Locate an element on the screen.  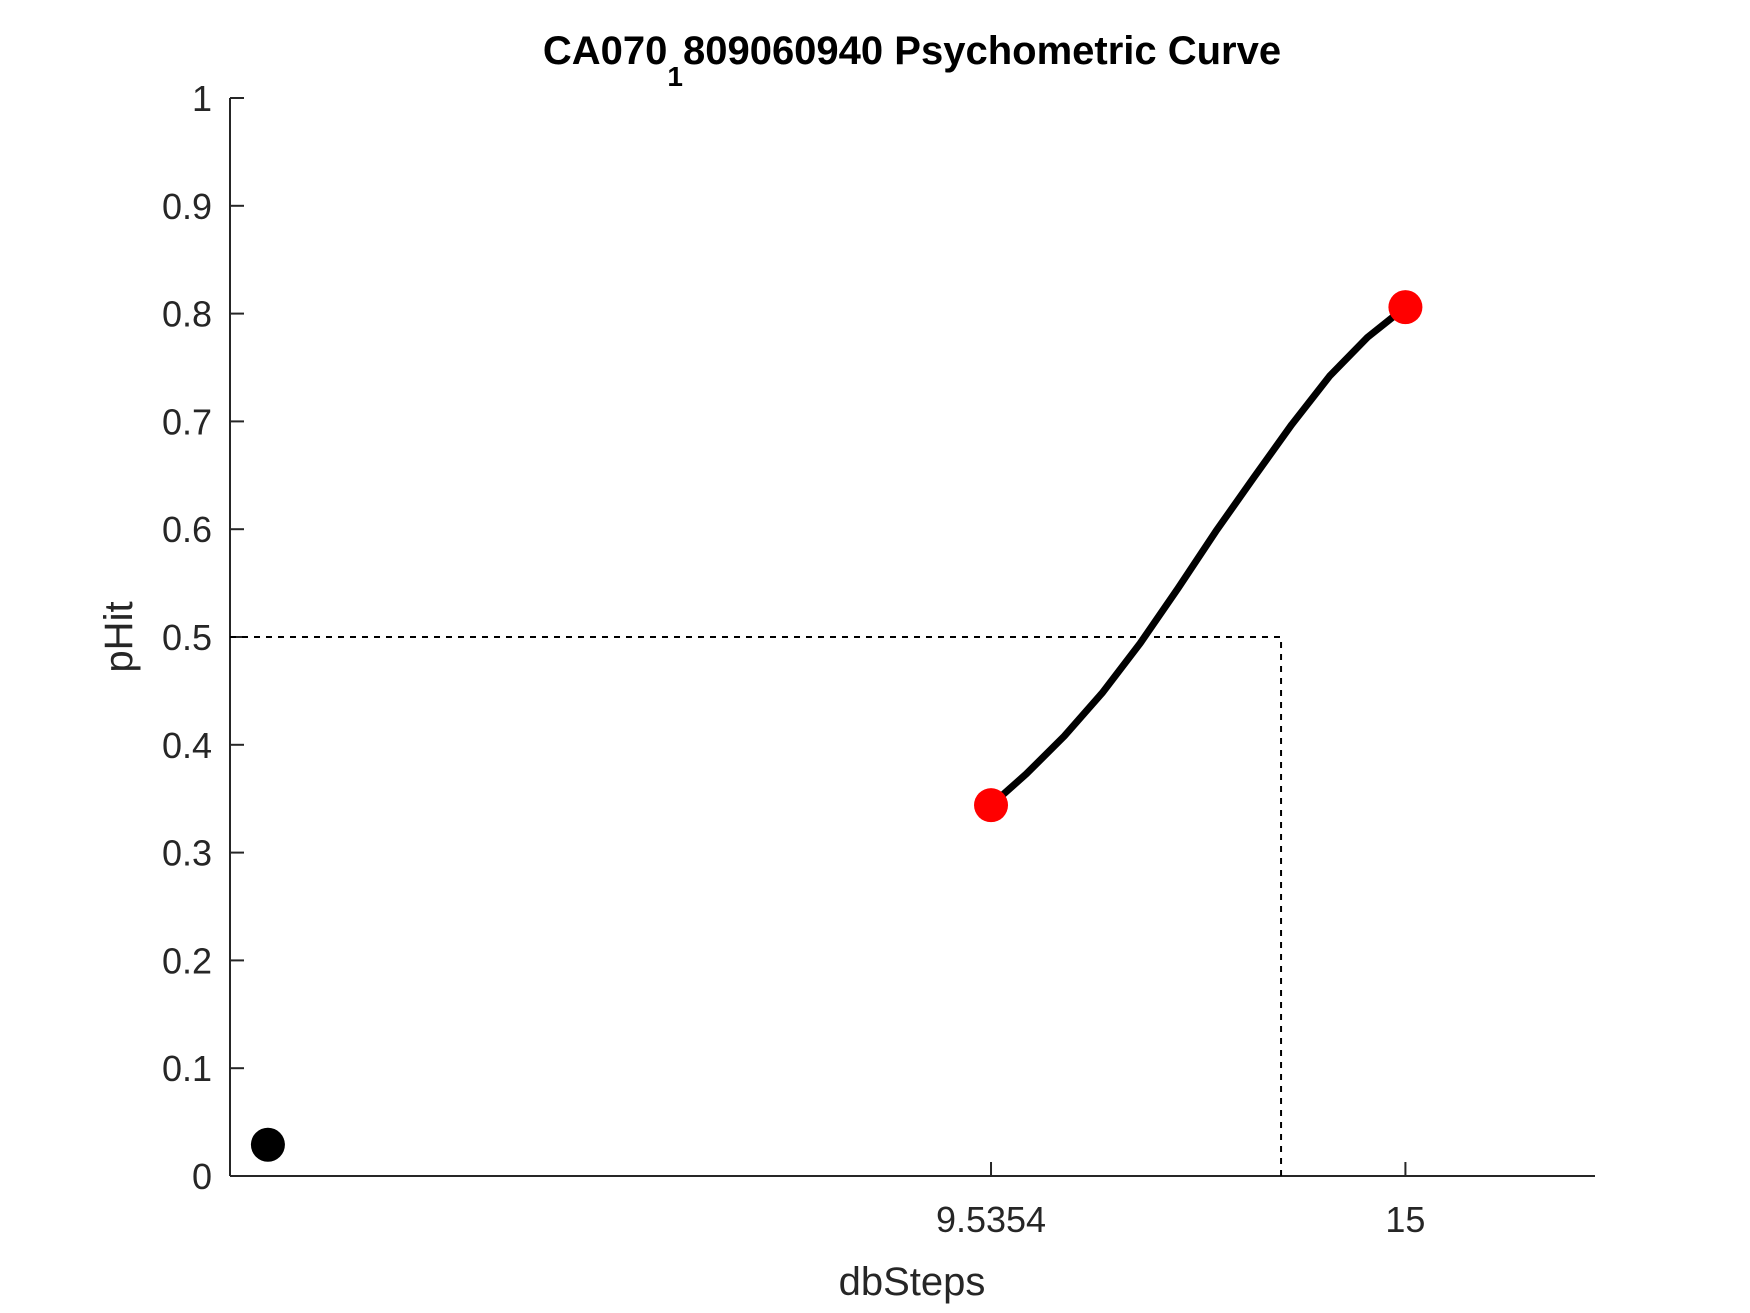
chart-title: CA0701809060940 Psychometric Curve is located at coordinates (912, 60).